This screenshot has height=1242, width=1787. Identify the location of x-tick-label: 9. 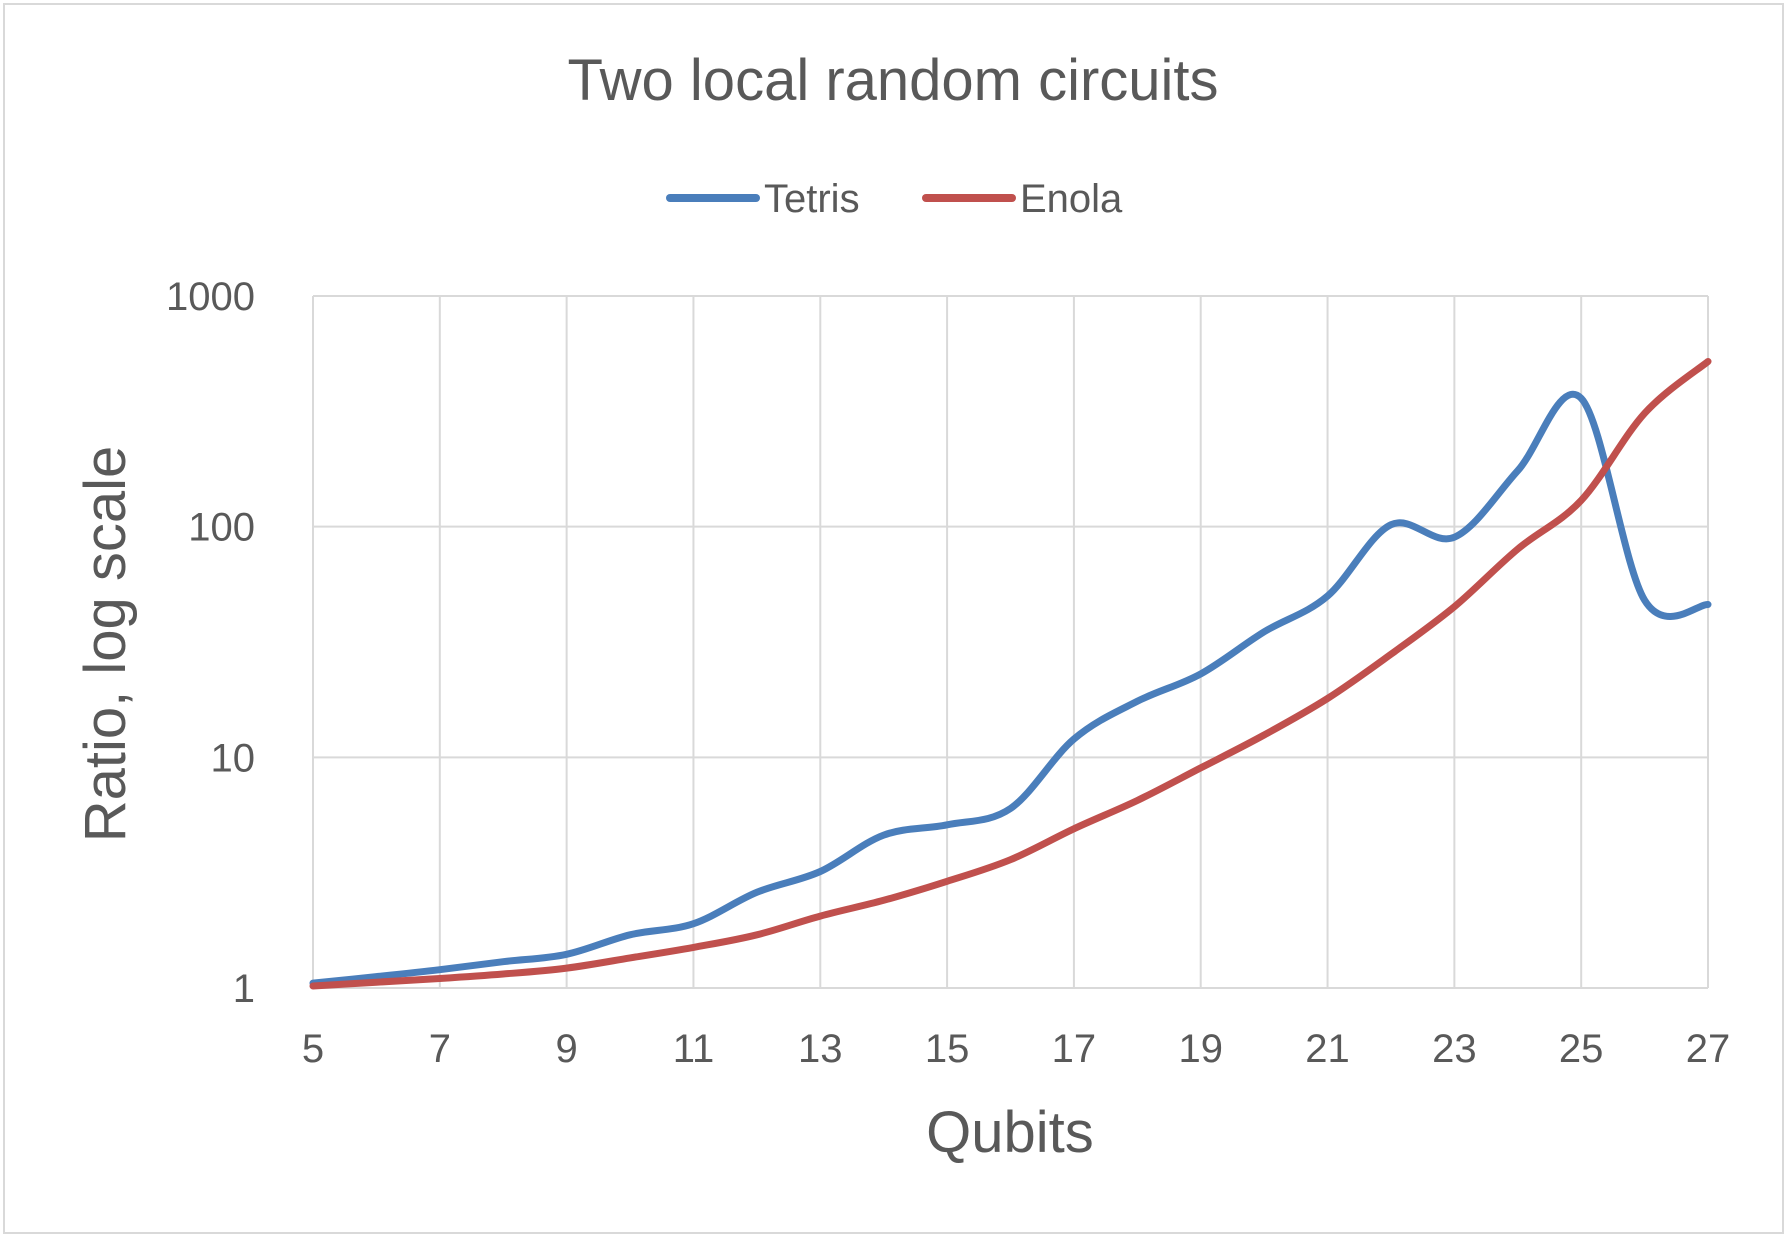
(567, 1049).